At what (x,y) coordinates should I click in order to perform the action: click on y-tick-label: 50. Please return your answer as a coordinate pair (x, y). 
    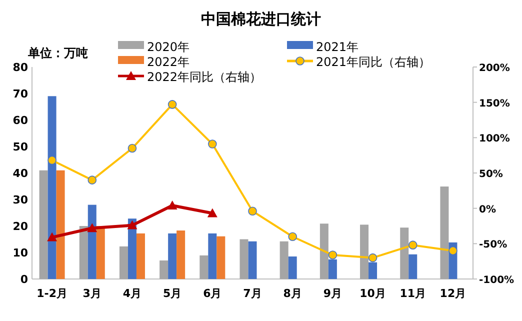
    Looking at the image, I should click on (20, 147).